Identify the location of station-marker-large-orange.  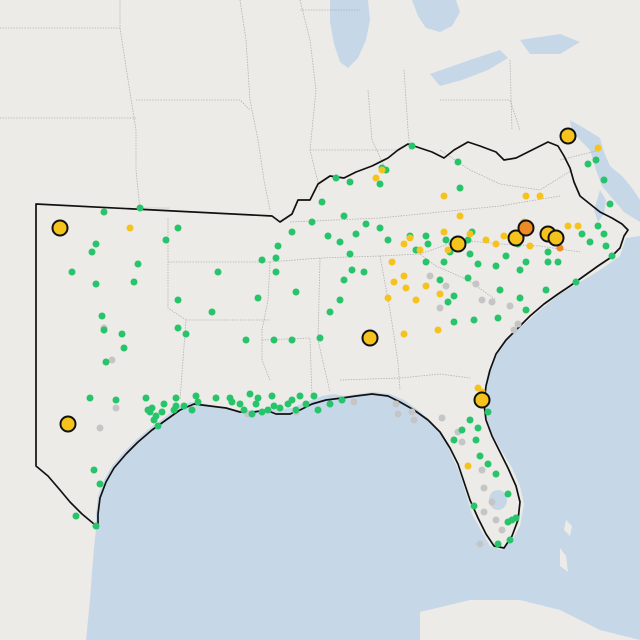
(526, 228).